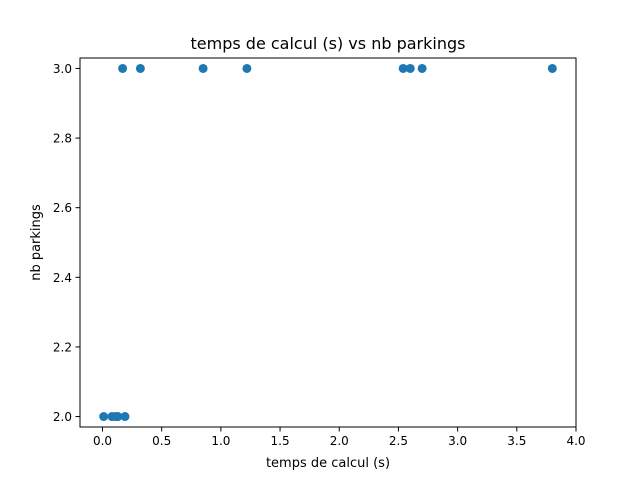  I want to click on x-tick-label: 0.0, so click(102, 441).